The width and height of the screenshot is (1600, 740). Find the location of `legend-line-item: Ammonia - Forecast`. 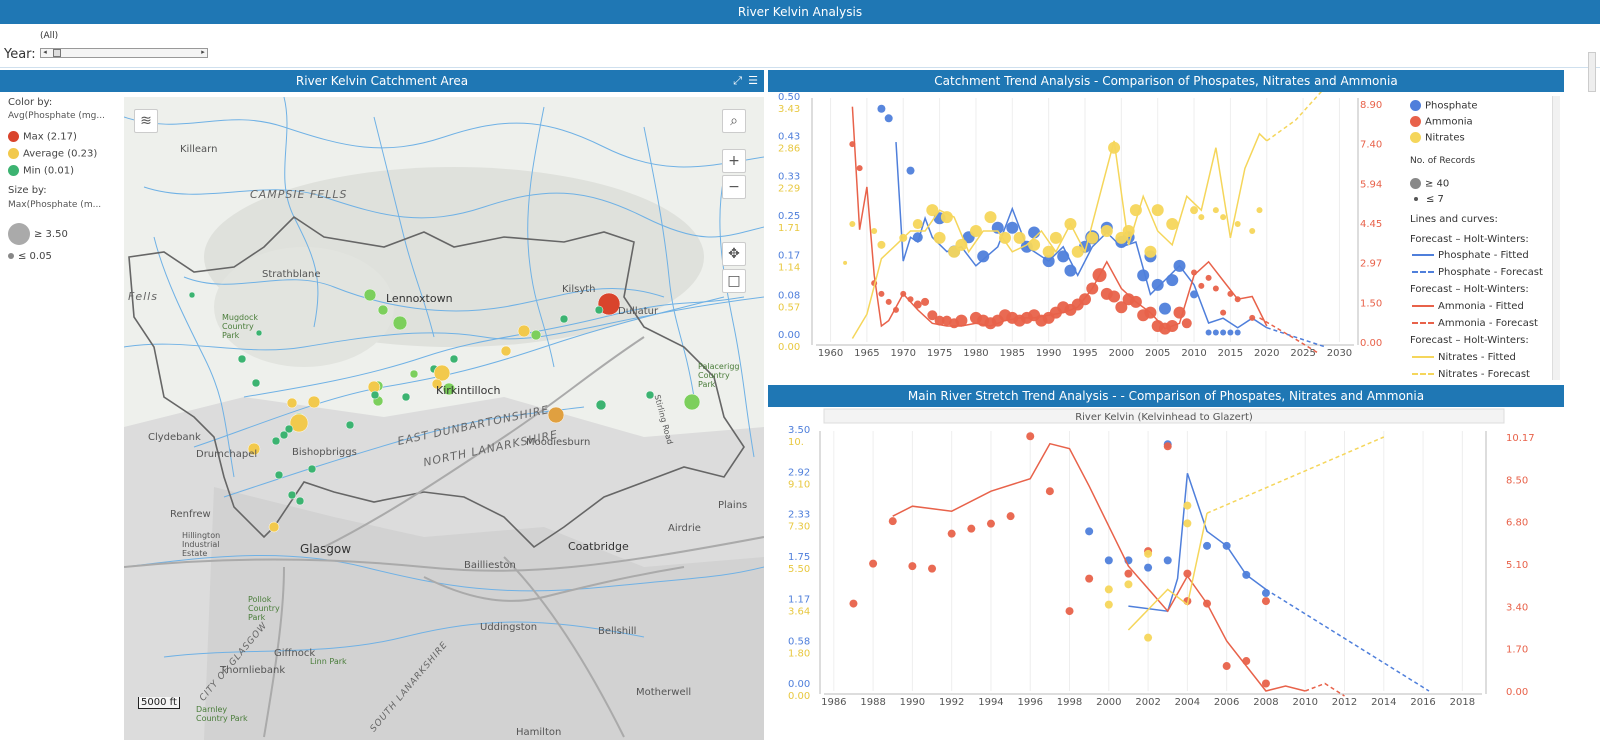

legend-line-item: Ammonia - Forecast is located at coordinates (1474, 323).